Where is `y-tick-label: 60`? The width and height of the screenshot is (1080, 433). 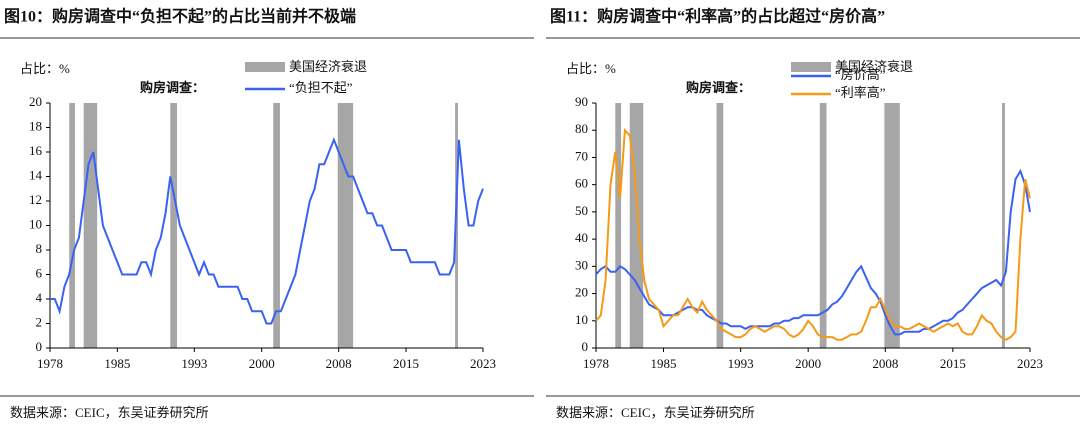
y-tick-label: 60 is located at coordinates (581, 183).